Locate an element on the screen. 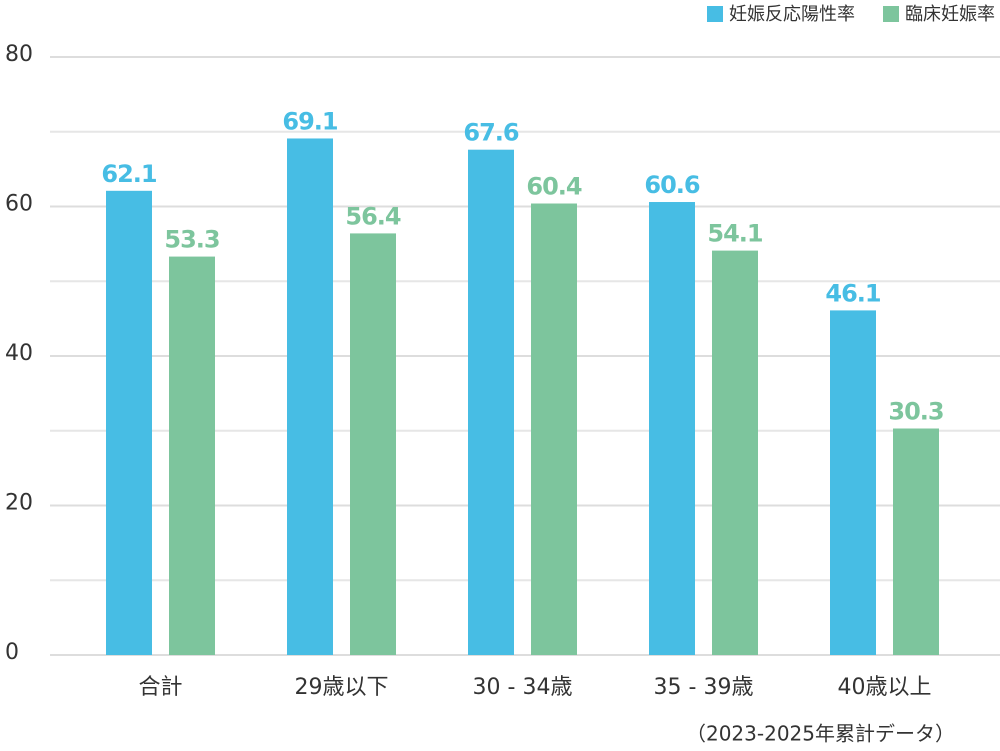 The height and width of the screenshot is (751, 1000). y-tick-label: 40 is located at coordinates (19, 353).